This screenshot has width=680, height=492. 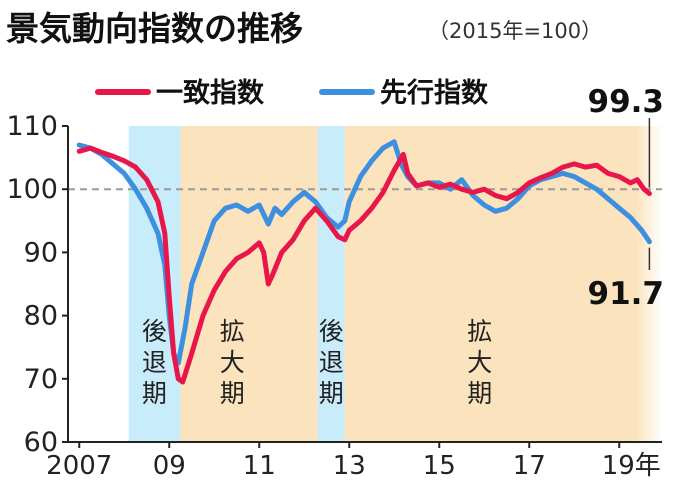 What do you see at coordinates (41, 316) in the screenshot?
I see `y-tick-label: 80` at bounding box center [41, 316].